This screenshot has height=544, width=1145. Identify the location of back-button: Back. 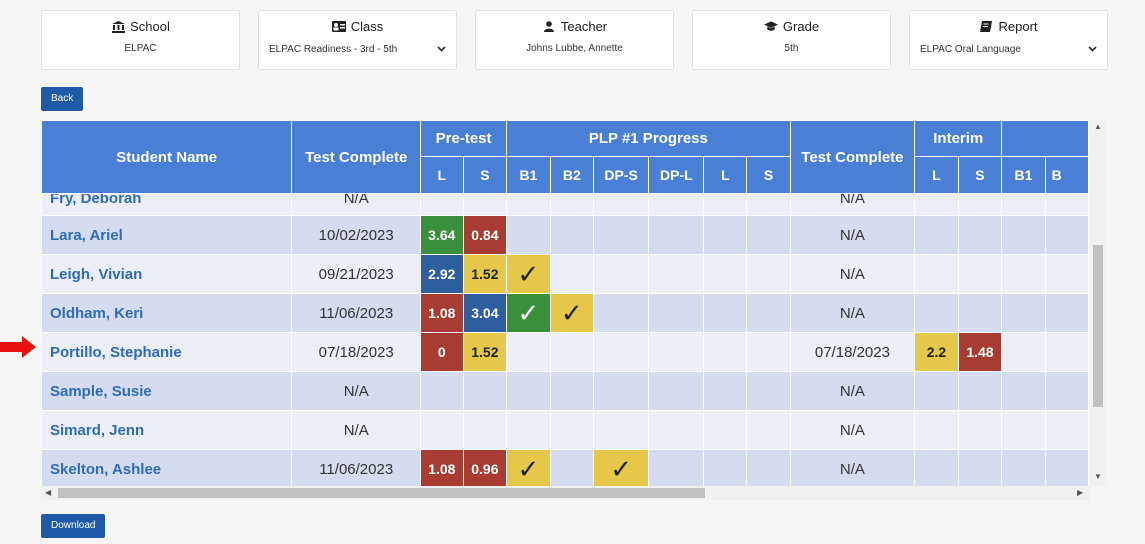
(62, 99).